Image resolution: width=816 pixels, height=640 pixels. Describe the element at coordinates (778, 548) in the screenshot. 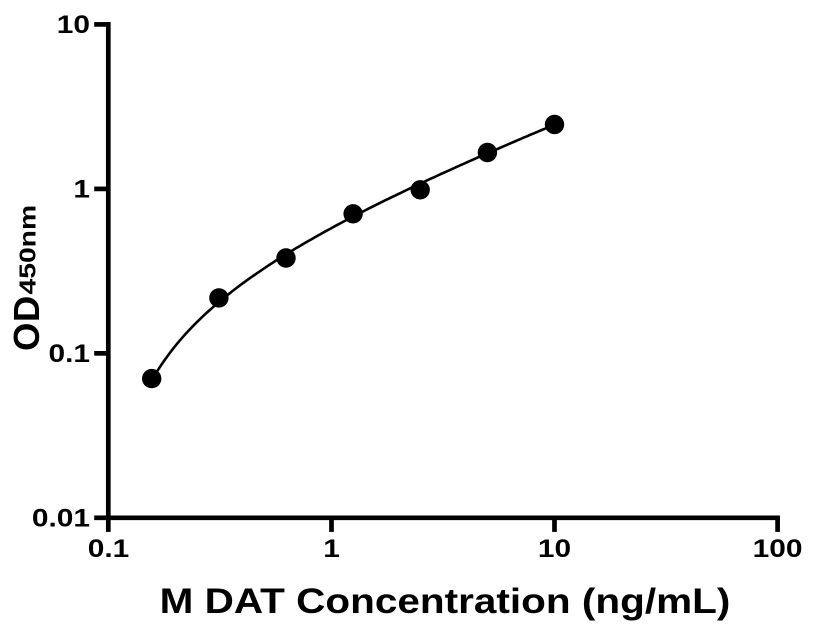

I see `svg-text: 100` at that location.